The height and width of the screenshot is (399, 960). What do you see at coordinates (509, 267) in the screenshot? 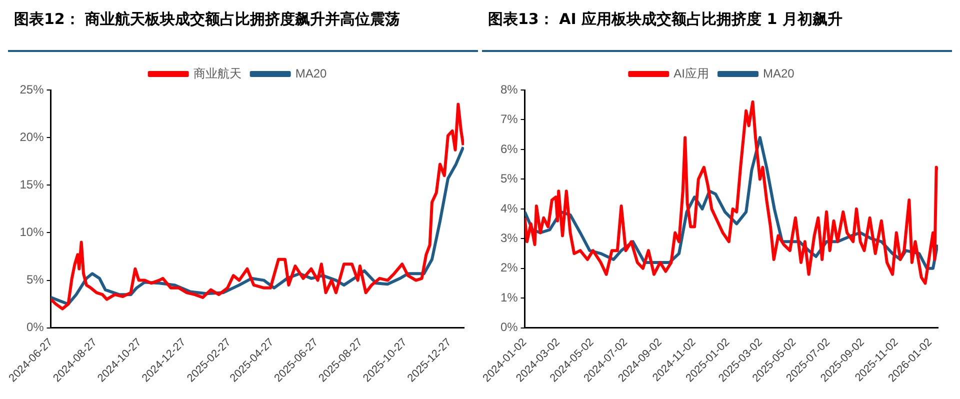
I see `y-tick-label: 2%` at bounding box center [509, 267].